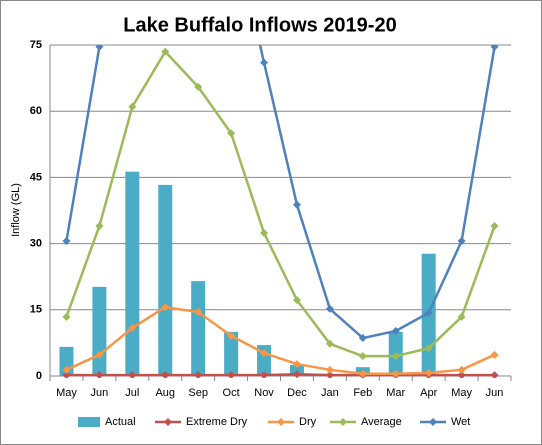 Image resolution: width=542 pixels, height=445 pixels. What do you see at coordinates (460, 422) in the screenshot?
I see `legend-label: Wet` at bounding box center [460, 422].